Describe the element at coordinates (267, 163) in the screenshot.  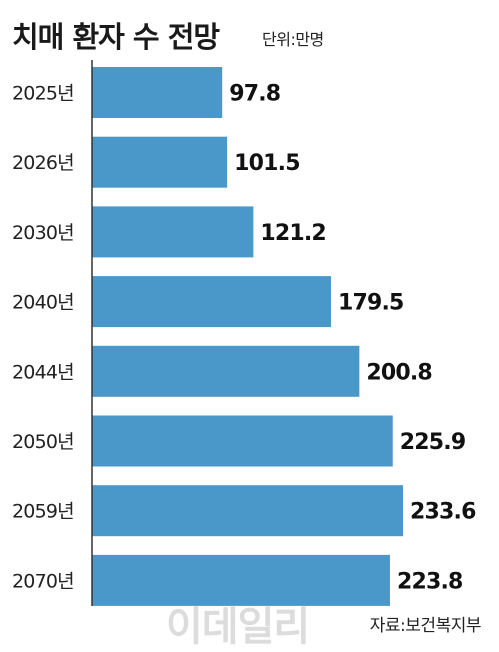
I see `value-label-1: 101.5` at that location.